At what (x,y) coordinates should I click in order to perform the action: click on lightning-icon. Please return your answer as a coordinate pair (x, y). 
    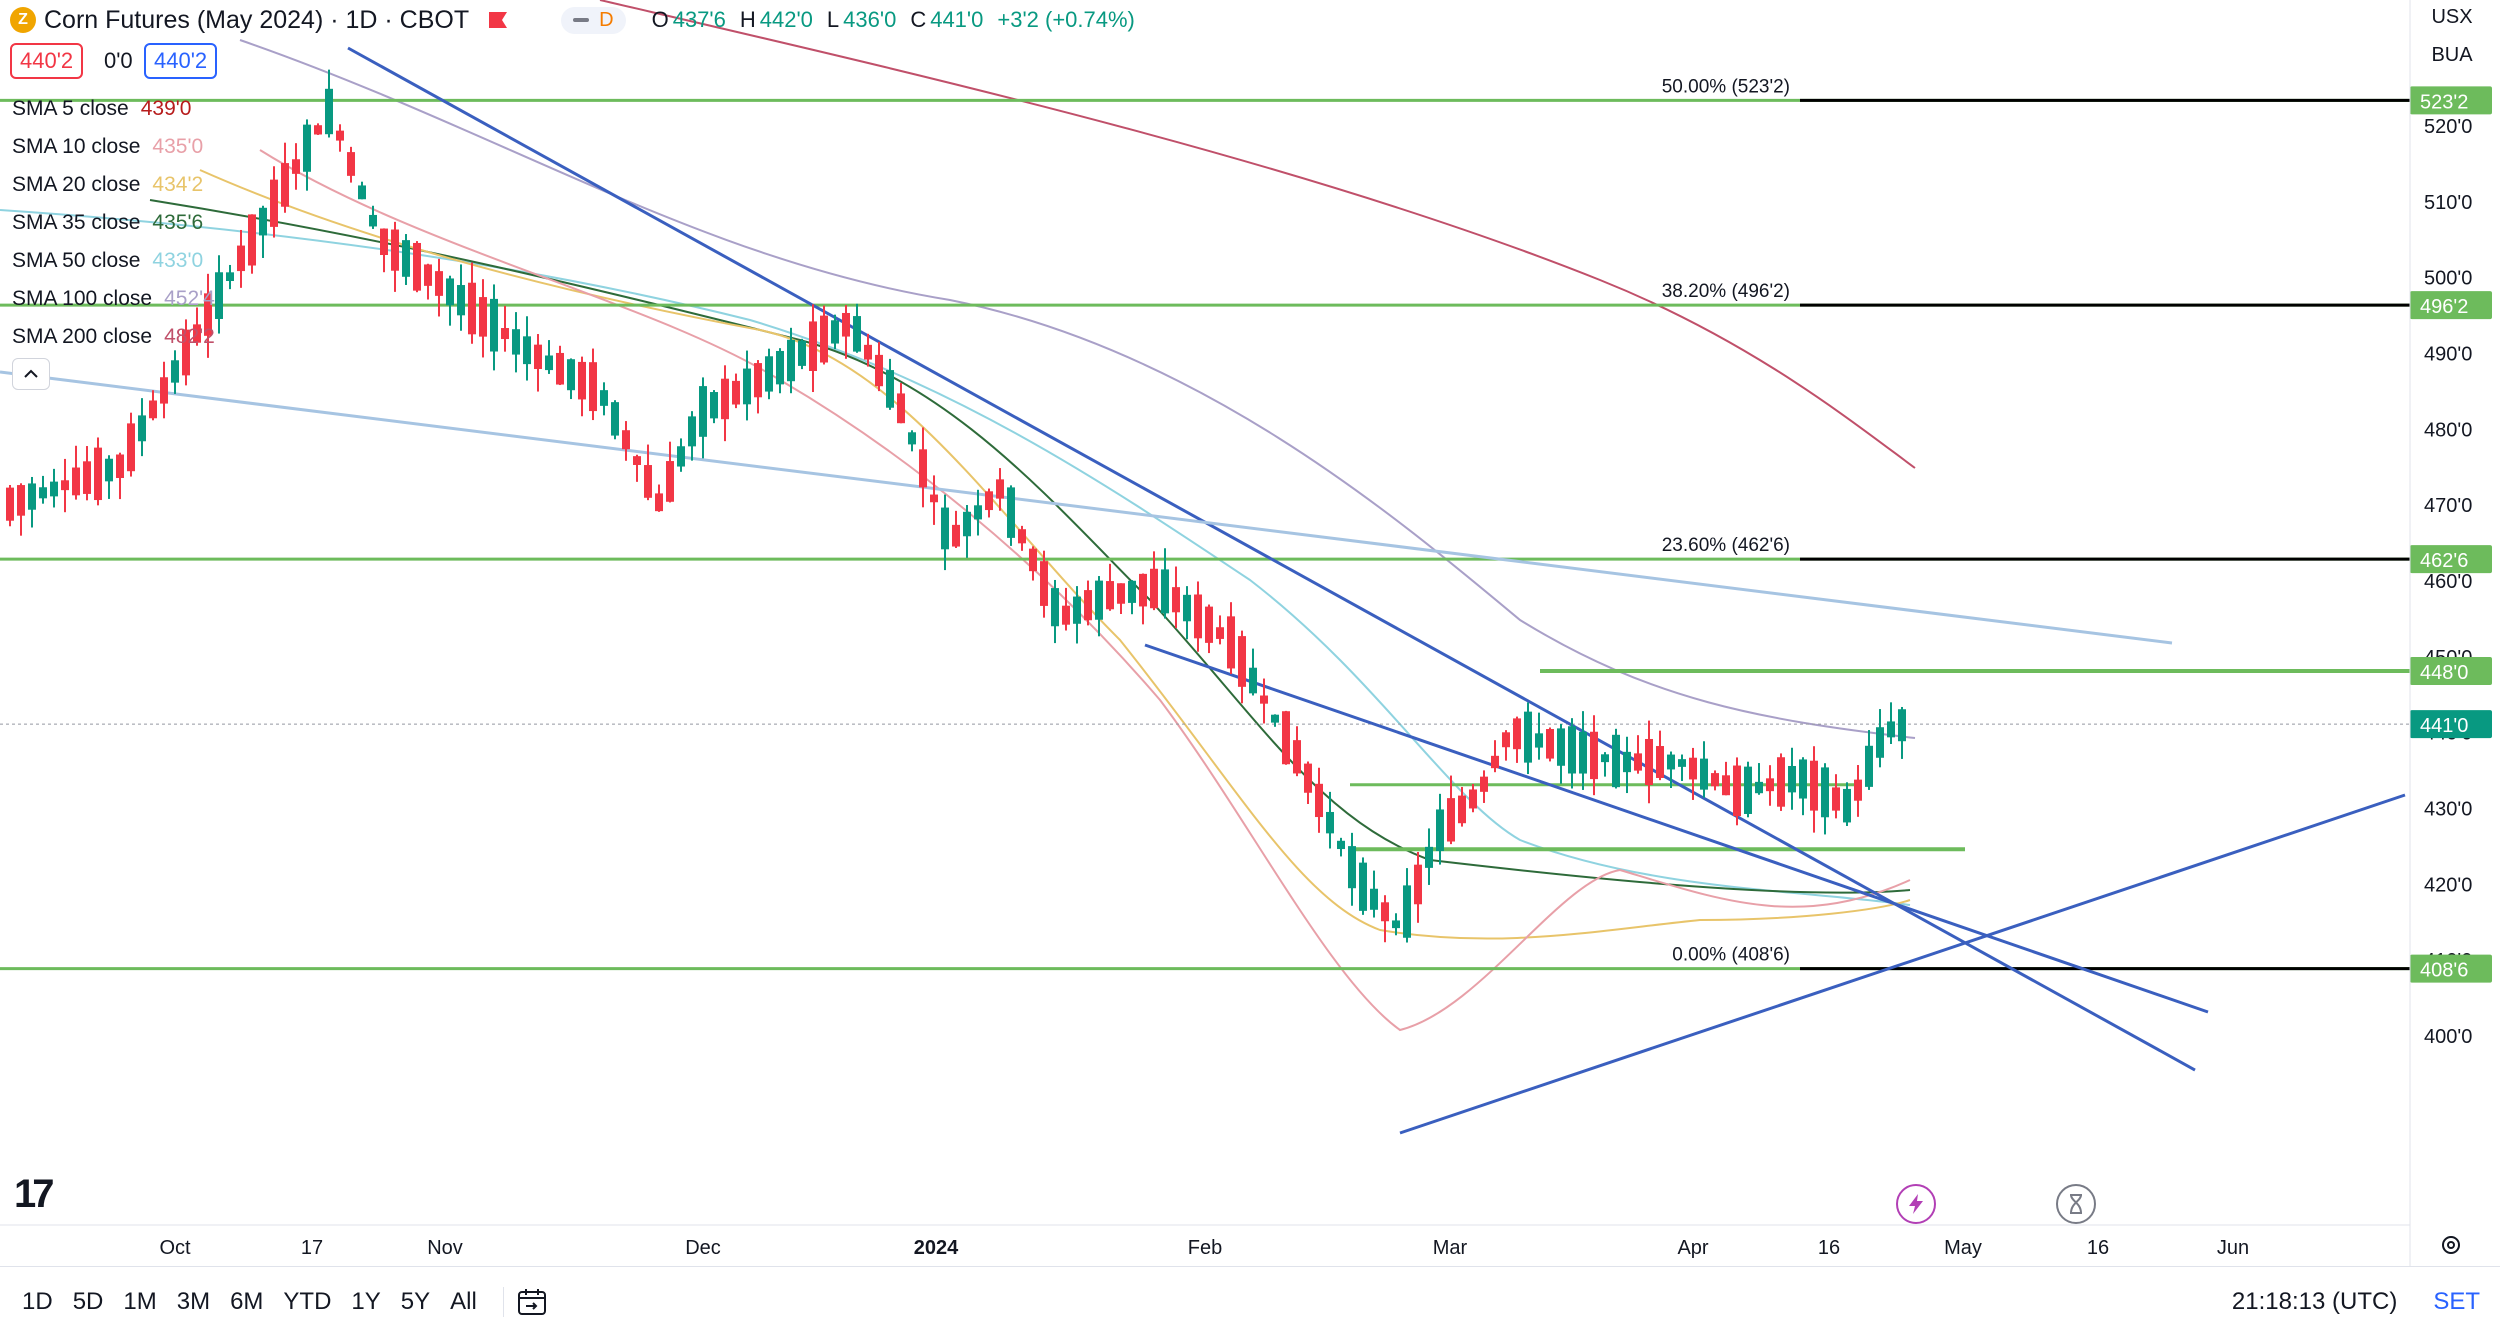
    Looking at the image, I should click on (1916, 1204).